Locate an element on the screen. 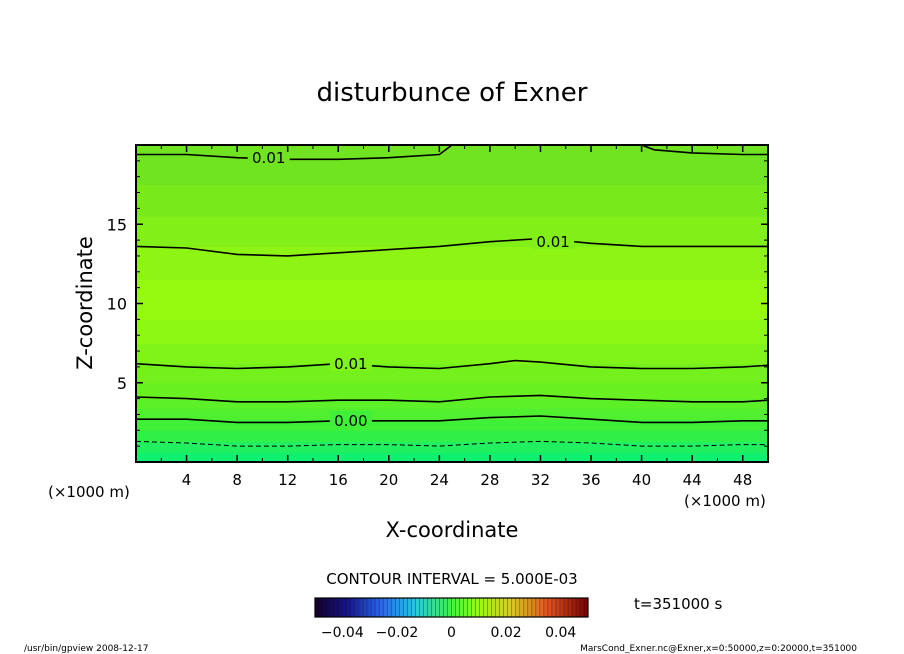 The image size is (904, 654). y-axis-unit: (×1000 m) is located at coordinates (89, 492).